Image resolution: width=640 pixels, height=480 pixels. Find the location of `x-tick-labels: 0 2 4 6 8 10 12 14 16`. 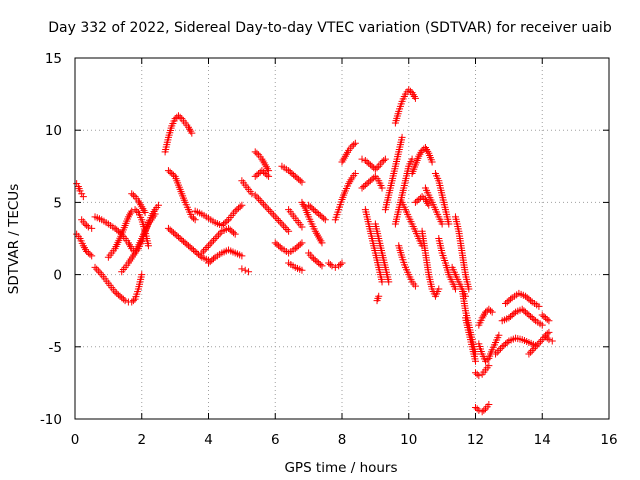

x-tick-labels: 0 2 4 6 8 10 12 14 16 is located at coordinates (344, 440).